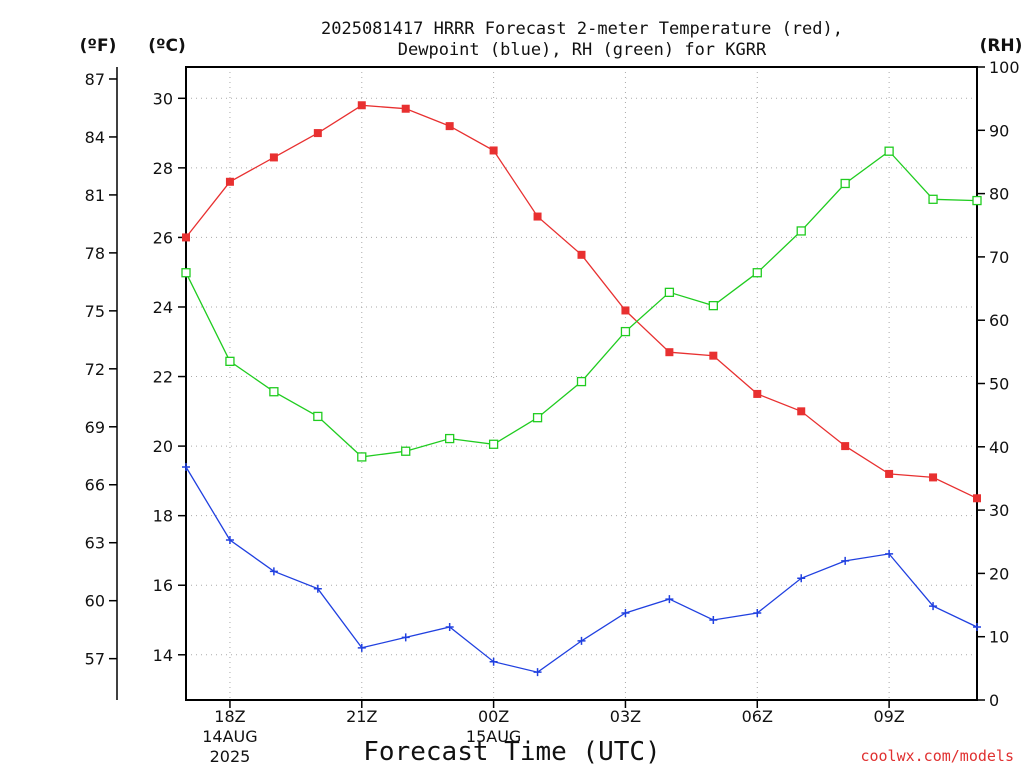 The width and height of the screenshot is (1024, 768). I want to click on celsius-tick-label: 30, so click(163, 98).